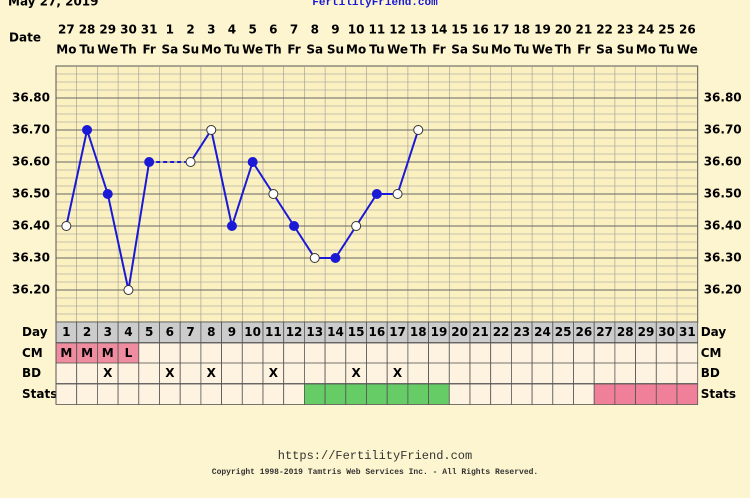 This screenshot has width=750, height=498. Describe the element at coordinates (711, 353) in the screenshot. I see `row-label-right: CM` at that location.